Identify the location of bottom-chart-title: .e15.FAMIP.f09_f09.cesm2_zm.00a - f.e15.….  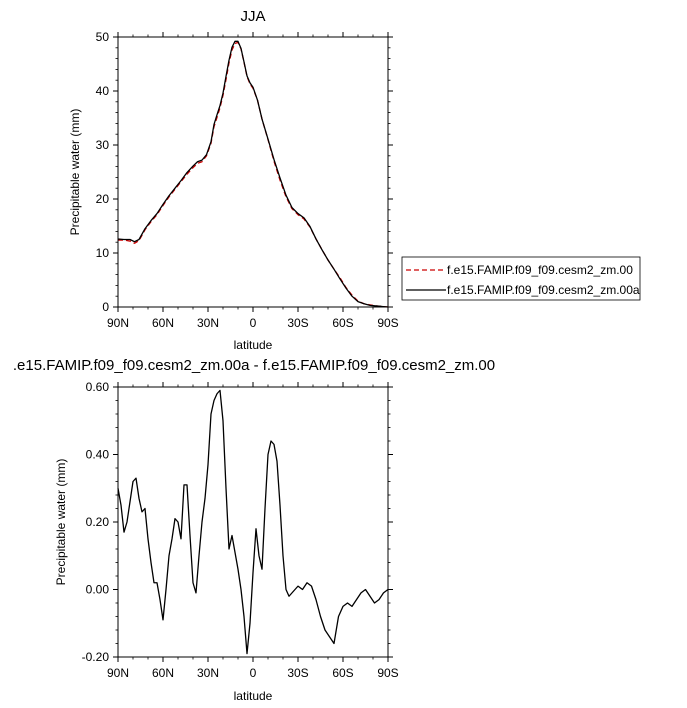
(254, 365).